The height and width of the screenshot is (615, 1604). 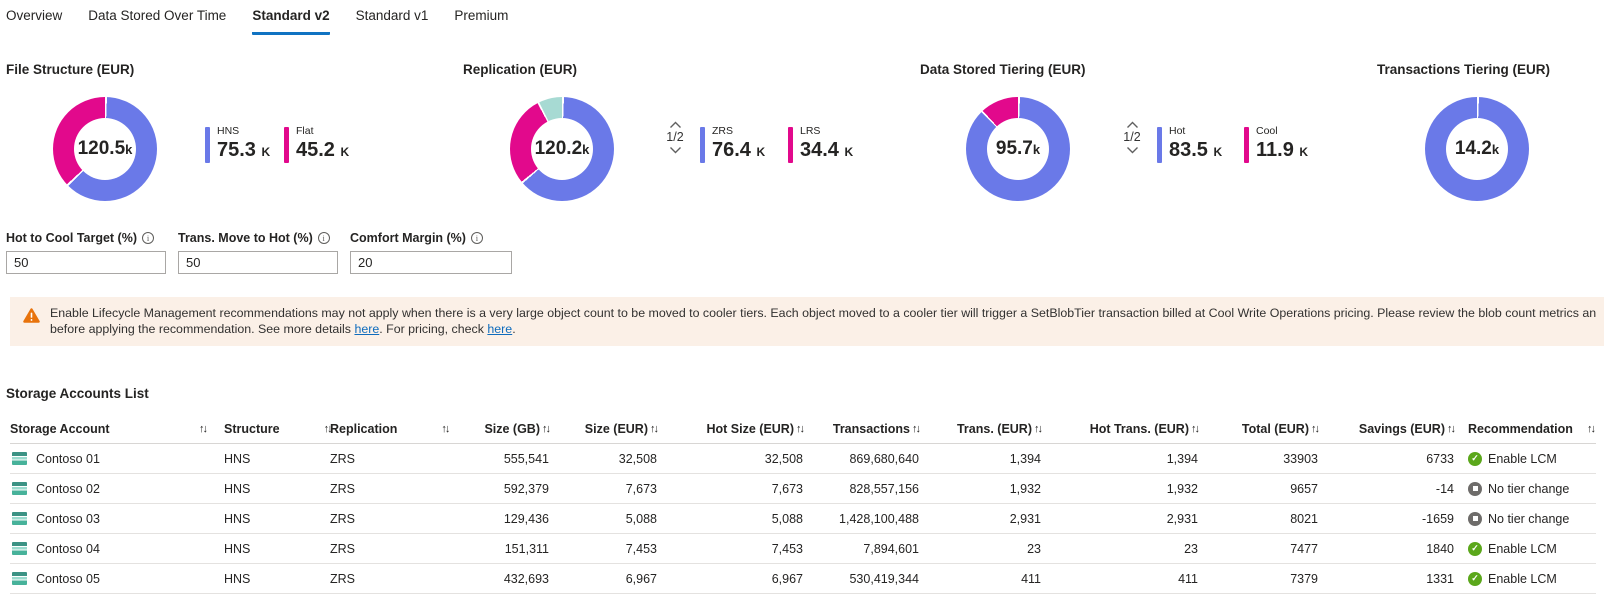 I want to click on chart-title-transactions-tiering: Transactions Tiering (EUR), so click(x=1464, y=69).